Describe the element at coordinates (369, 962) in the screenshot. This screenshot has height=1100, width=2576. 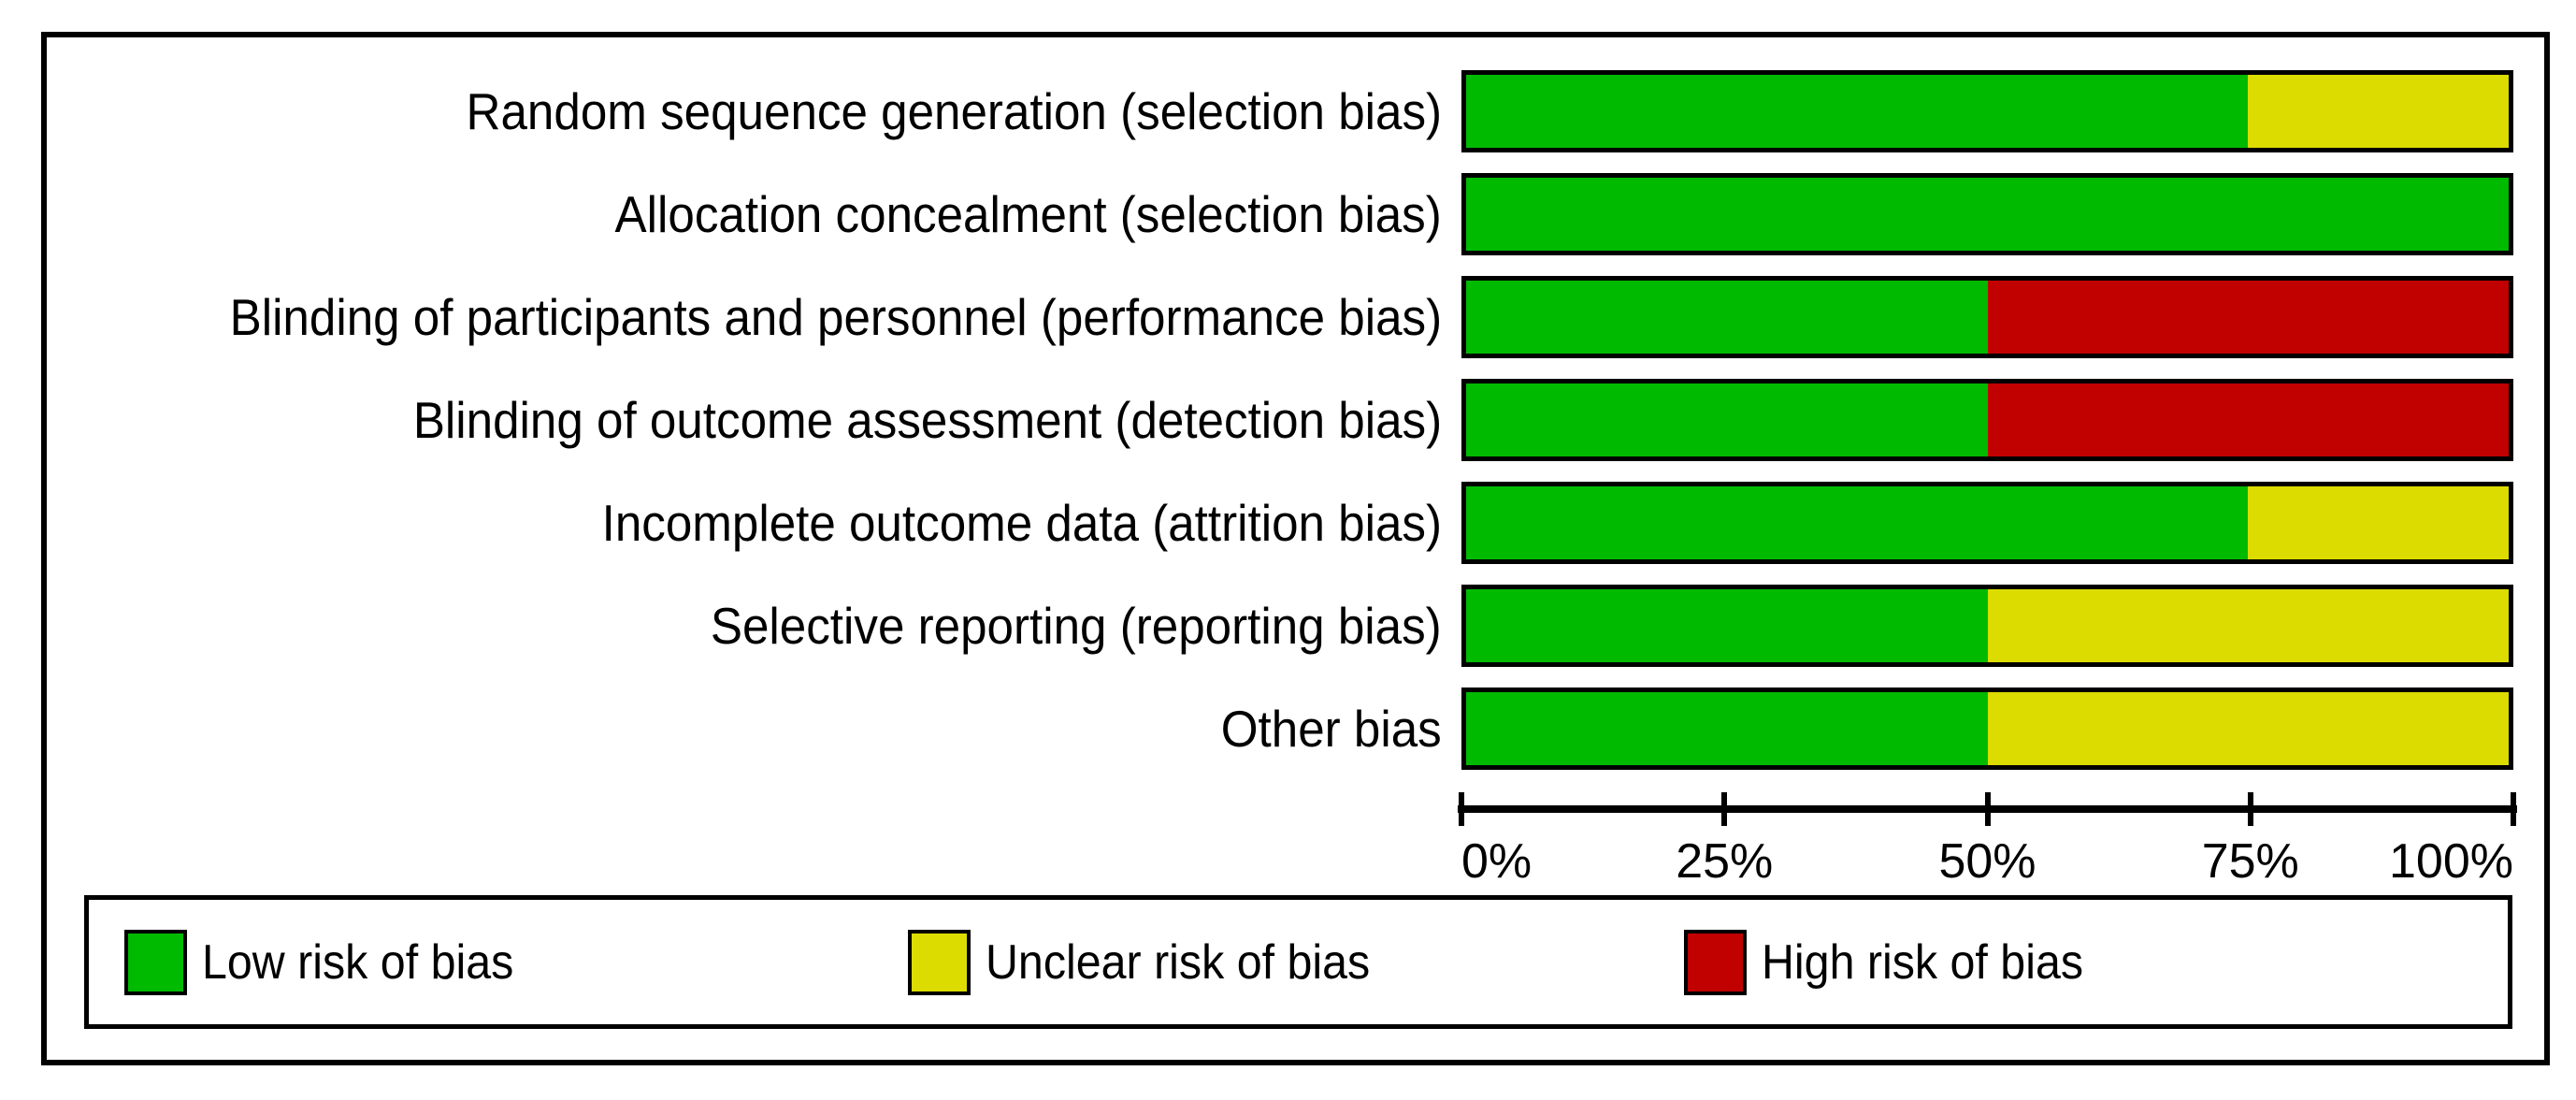
I see `legend-label: Low risk of bias` at that location.